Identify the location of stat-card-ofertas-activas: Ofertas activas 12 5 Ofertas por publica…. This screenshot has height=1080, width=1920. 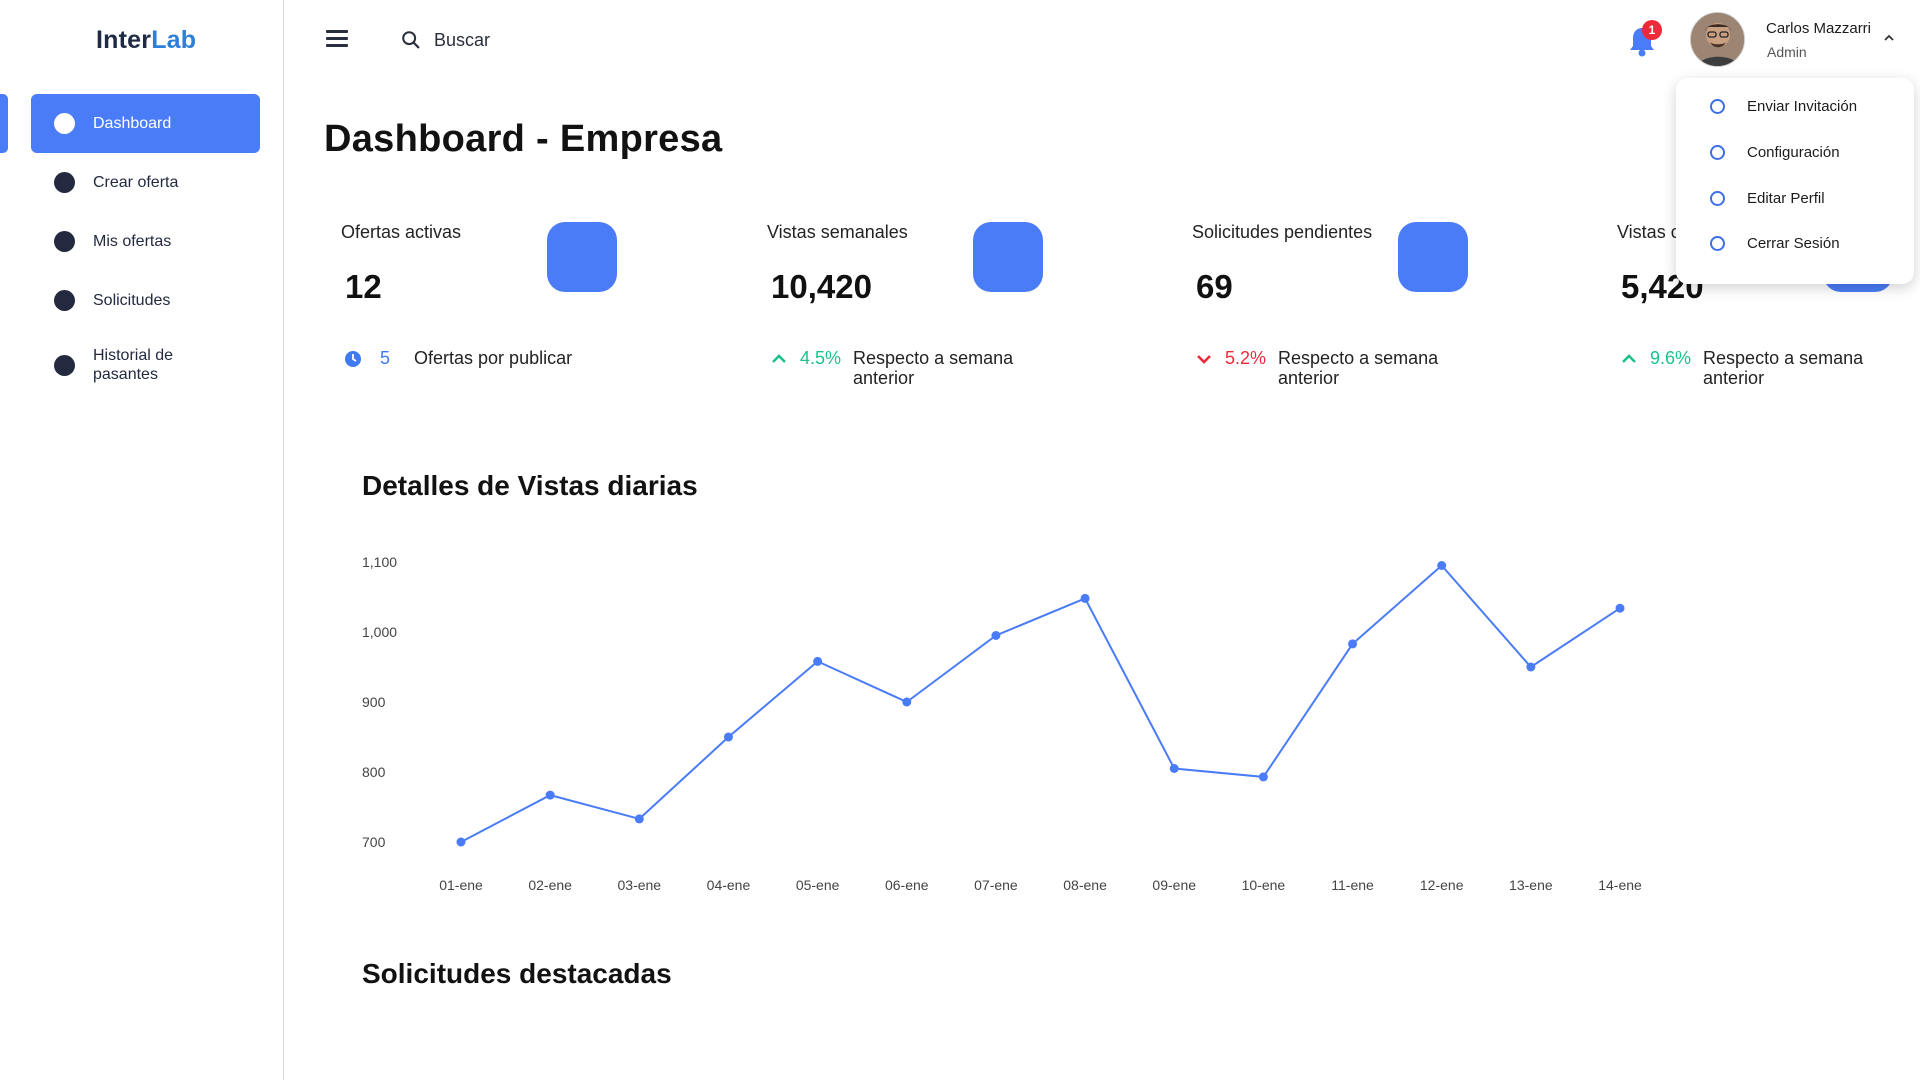
(534, 305).